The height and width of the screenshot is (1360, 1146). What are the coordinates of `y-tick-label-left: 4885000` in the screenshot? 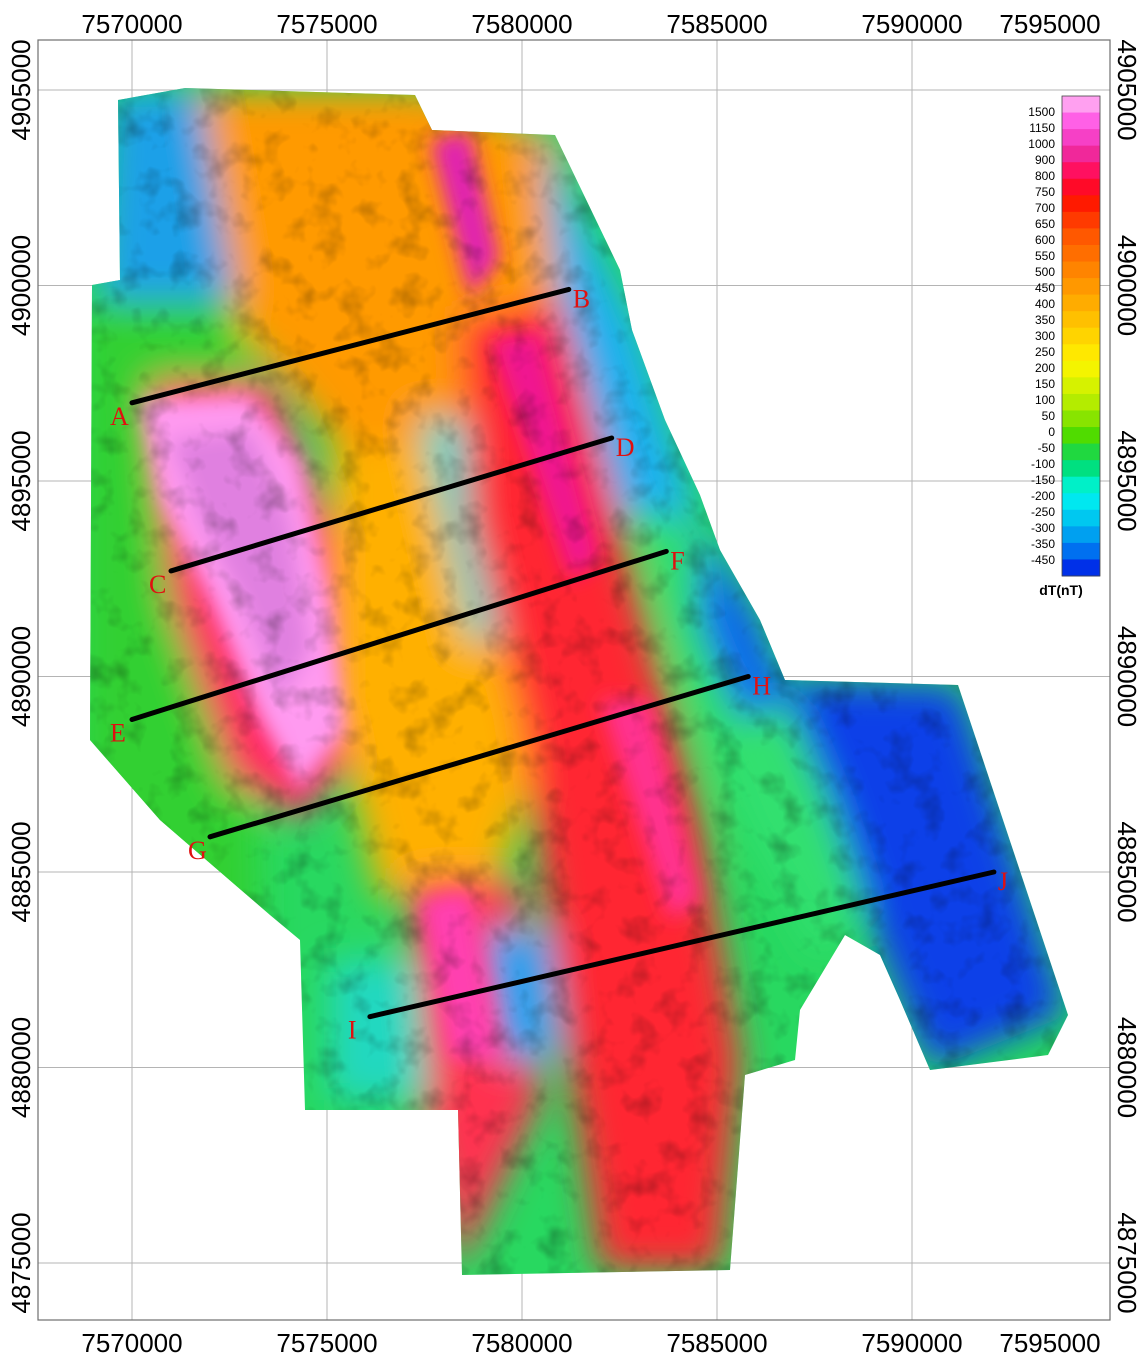 It's located at (21, 871).